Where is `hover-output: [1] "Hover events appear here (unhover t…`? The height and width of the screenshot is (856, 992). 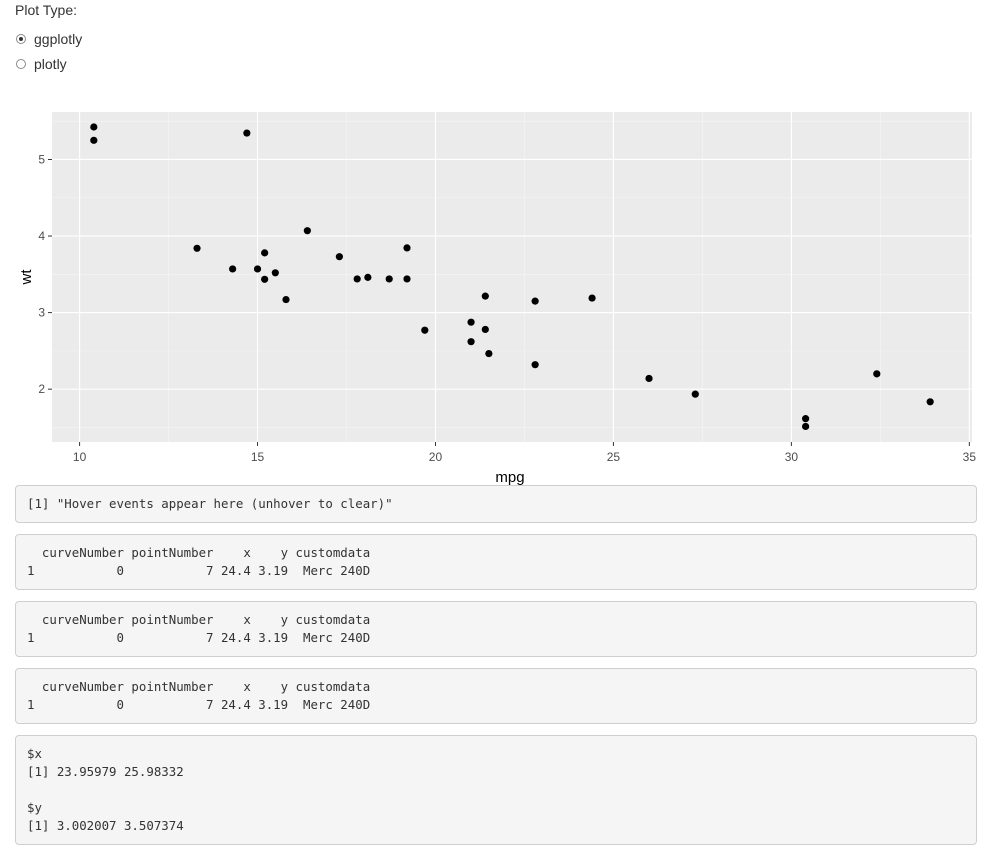 hover-output: [1] "Hover events appear here (unhover t… is located at coordinates (496, 504).